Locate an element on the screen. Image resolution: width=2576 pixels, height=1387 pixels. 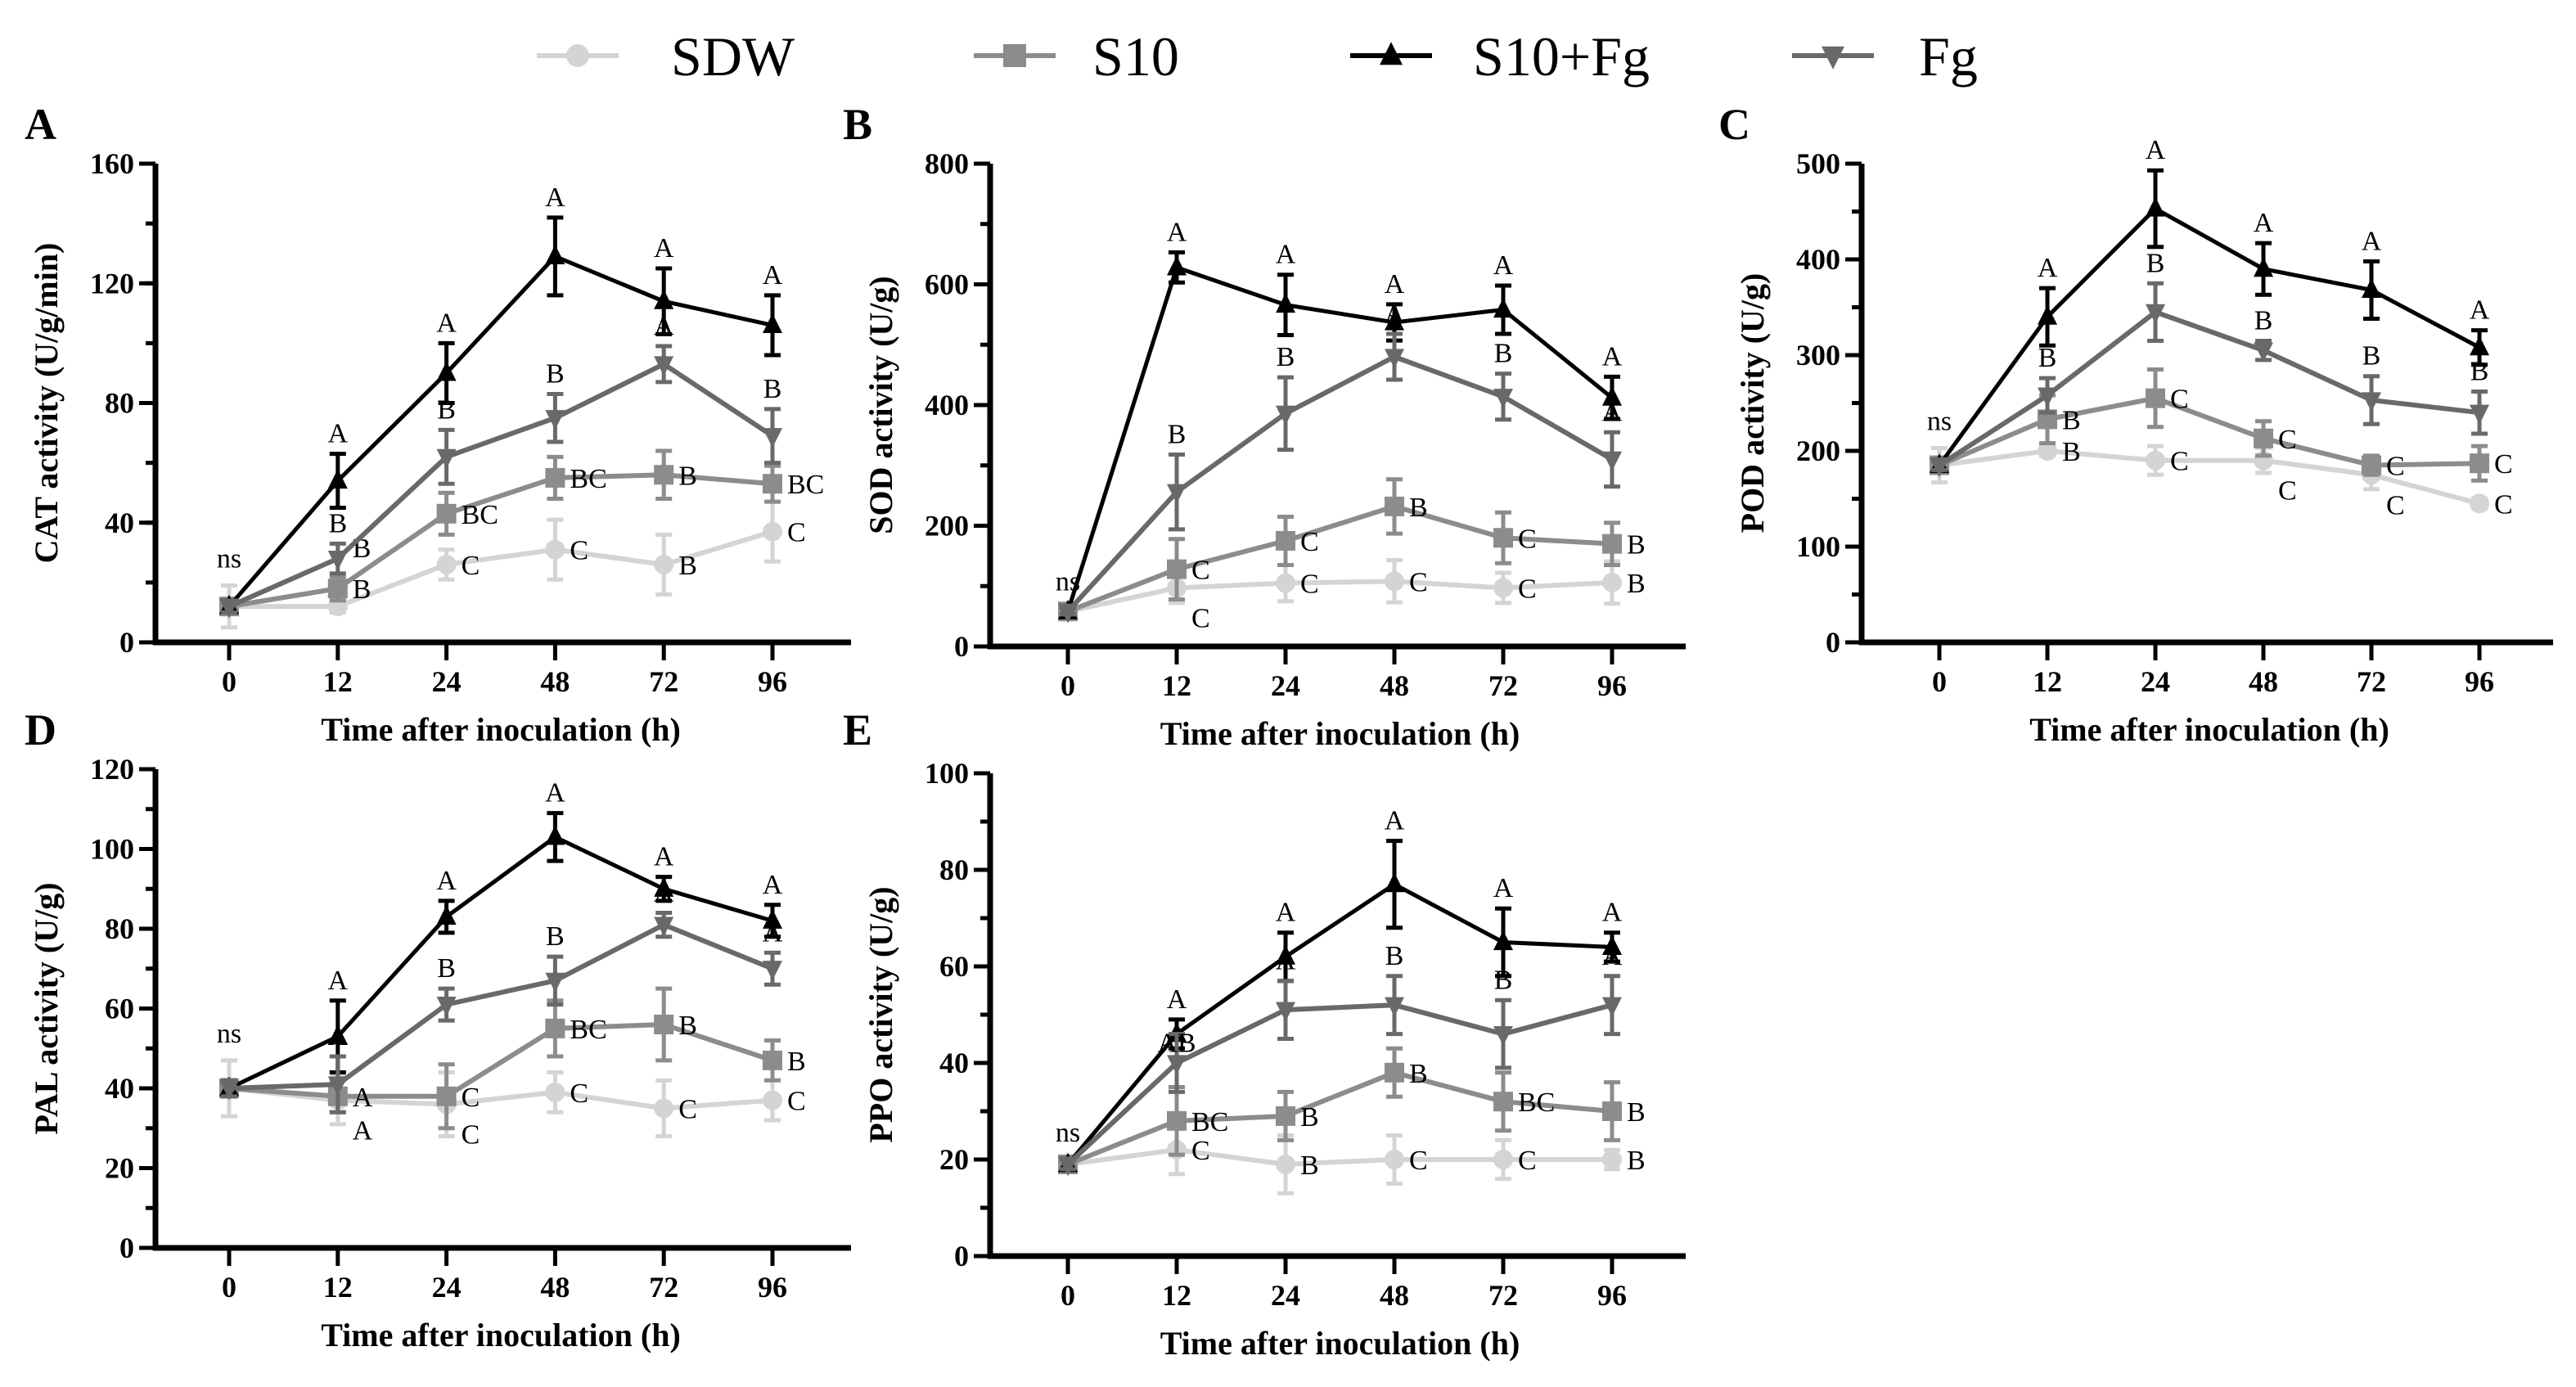
series-sdw: BC C BC is located at coordinates (512, 564).